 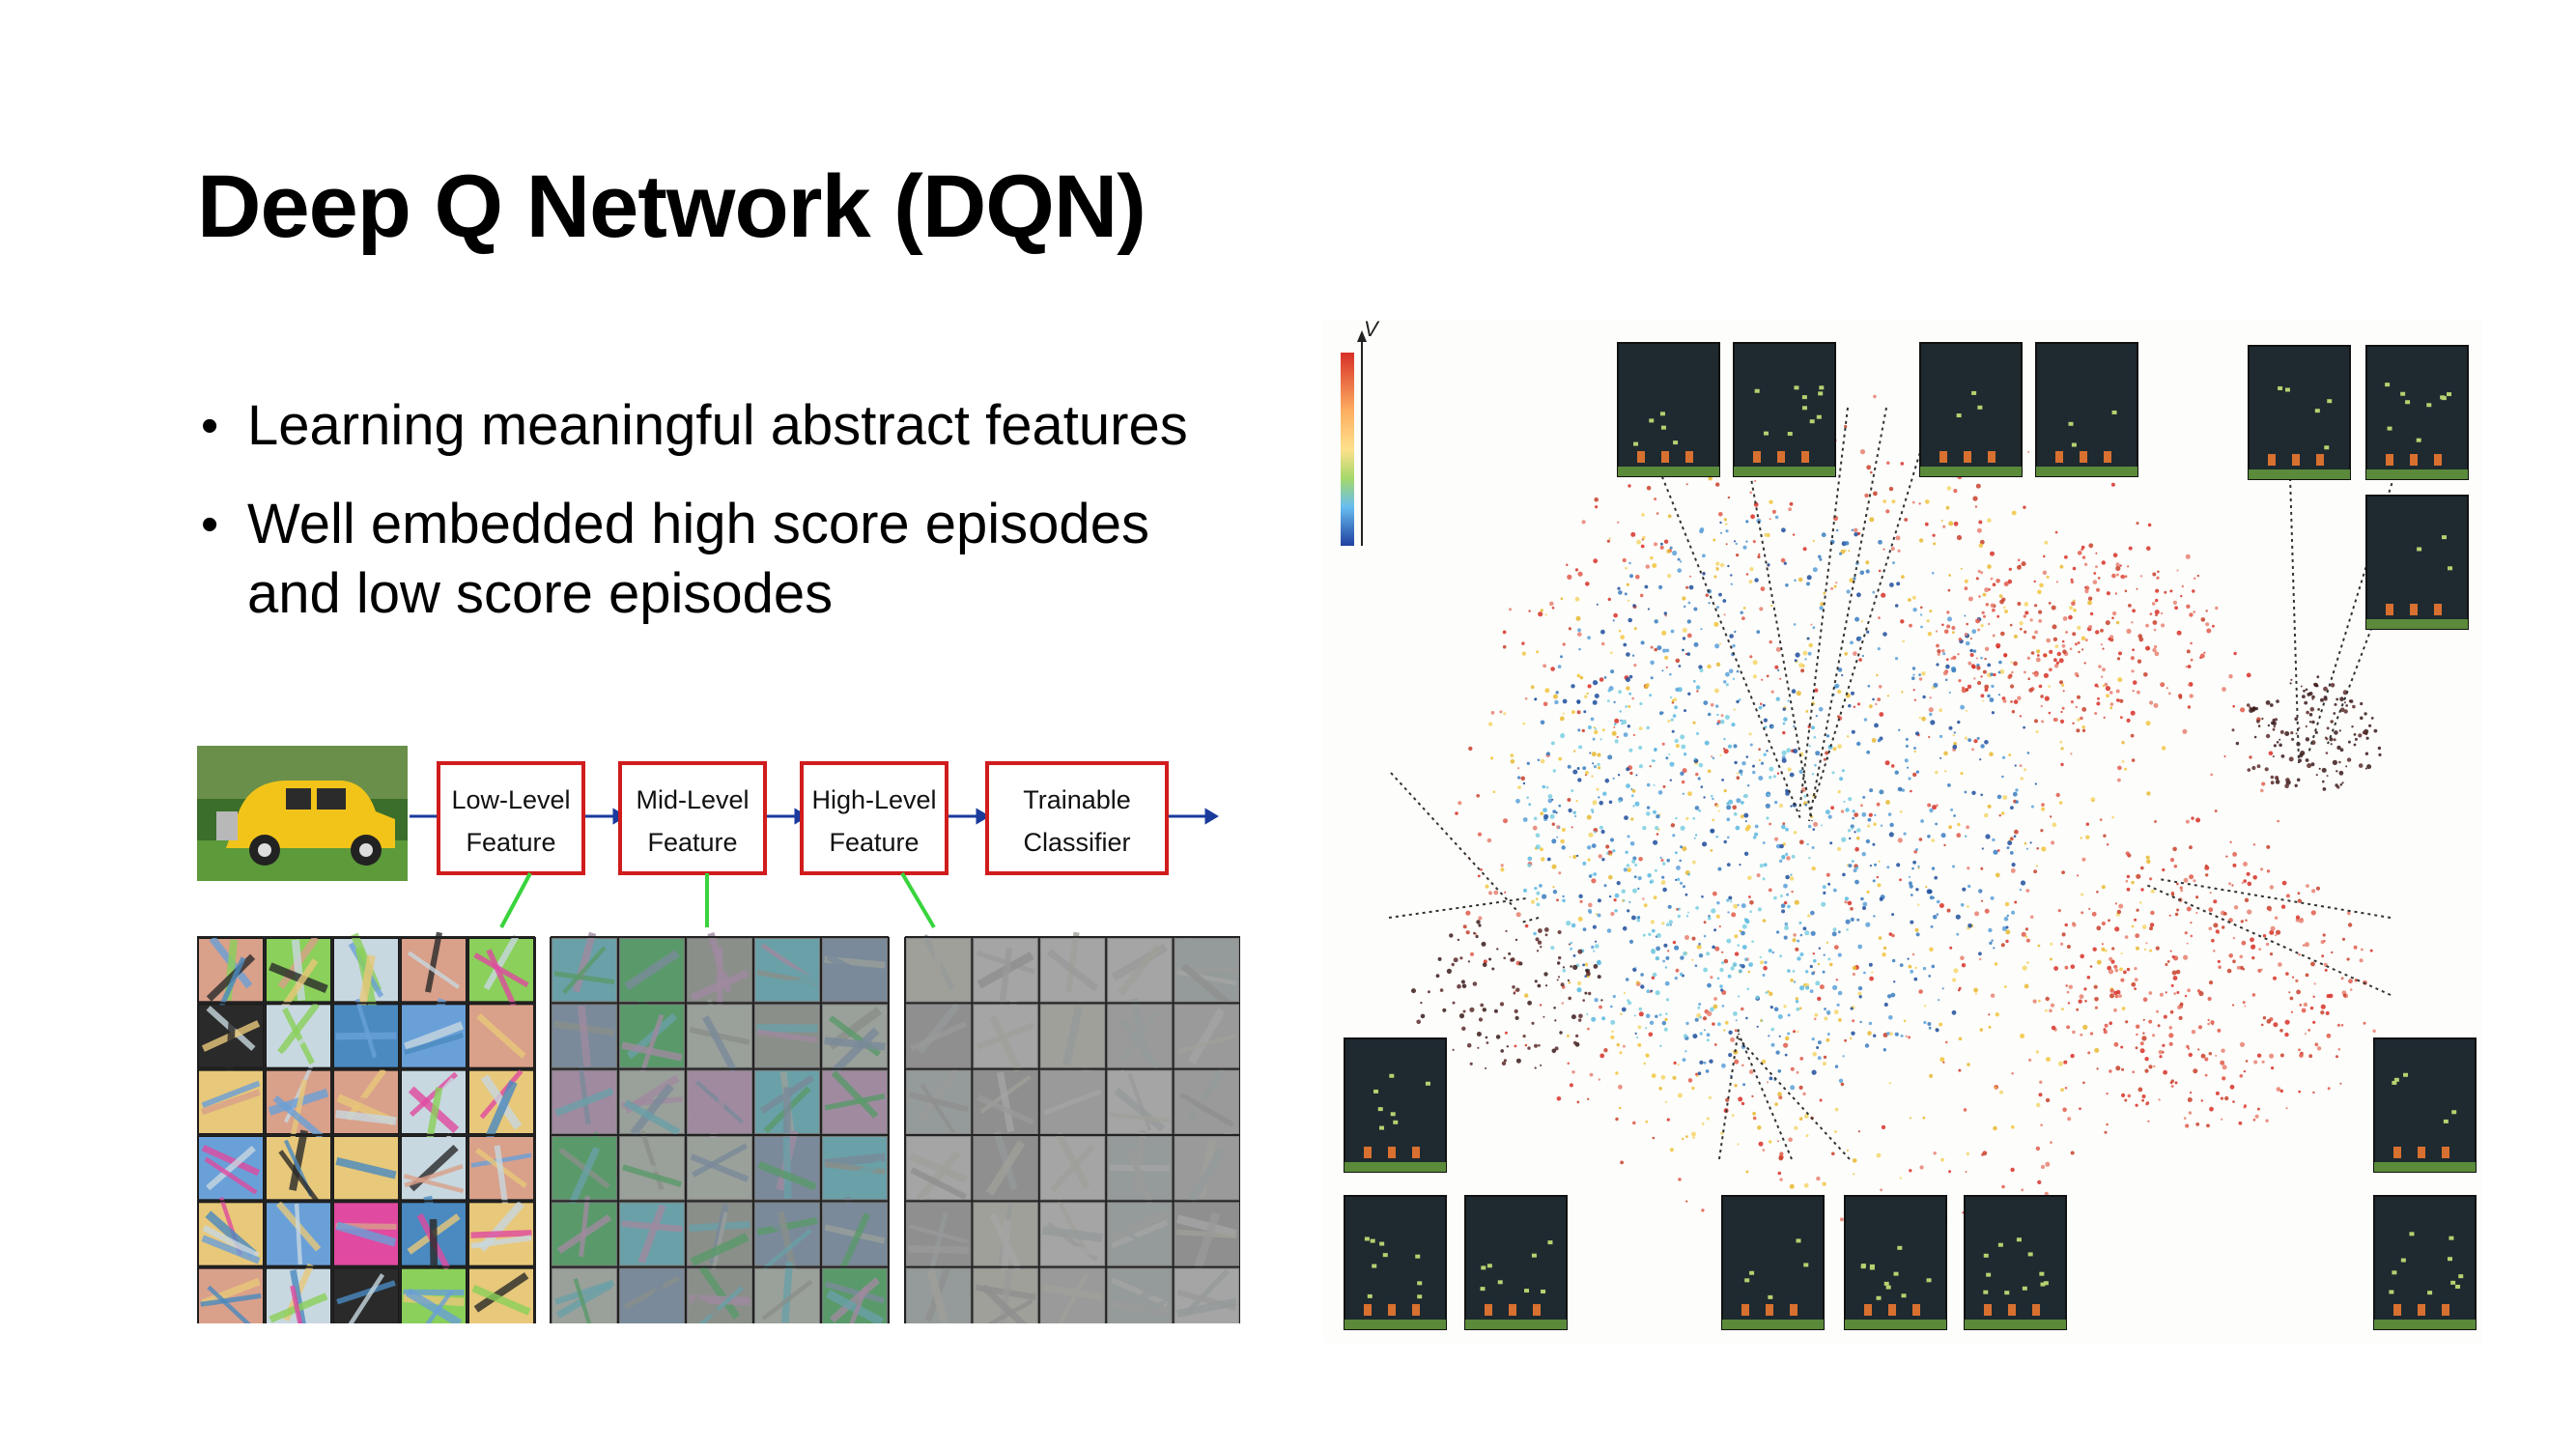 I want to click on mid-level-filter-grid, so click(x=720, y=1127).